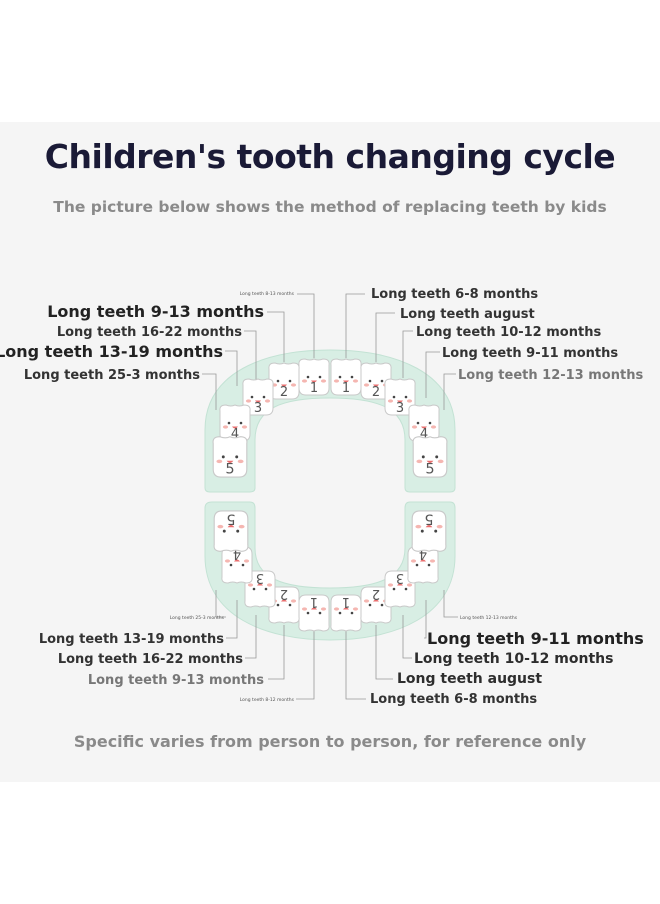 The height and width of the screenshot is (904, 660). What do you see at coordinates (336, 645) in the screenshot?
I see `lower-leader-lines` at bounding box center [336, 645].